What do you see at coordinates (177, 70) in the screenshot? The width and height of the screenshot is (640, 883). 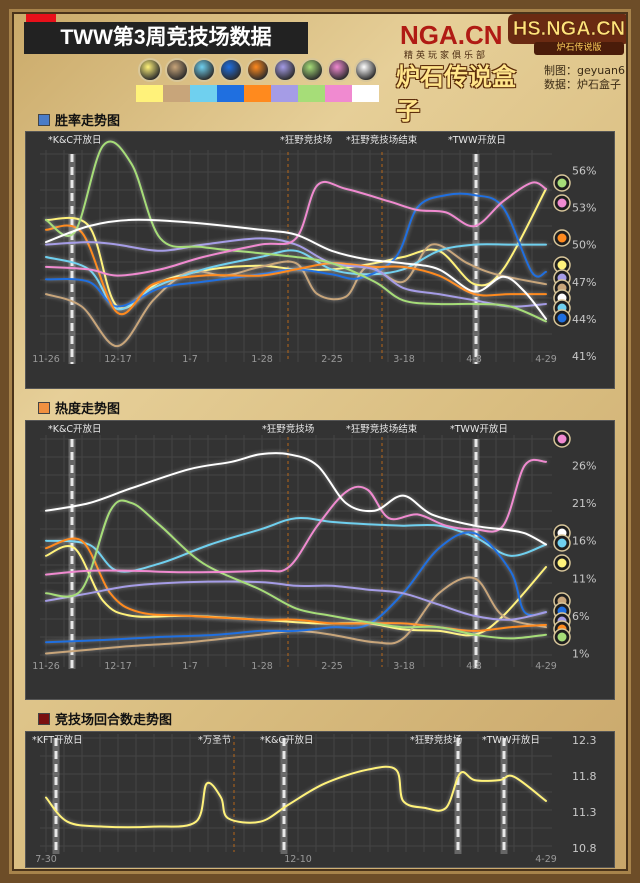 I see `hunter-class-icon` at bounding box center [177, 70].